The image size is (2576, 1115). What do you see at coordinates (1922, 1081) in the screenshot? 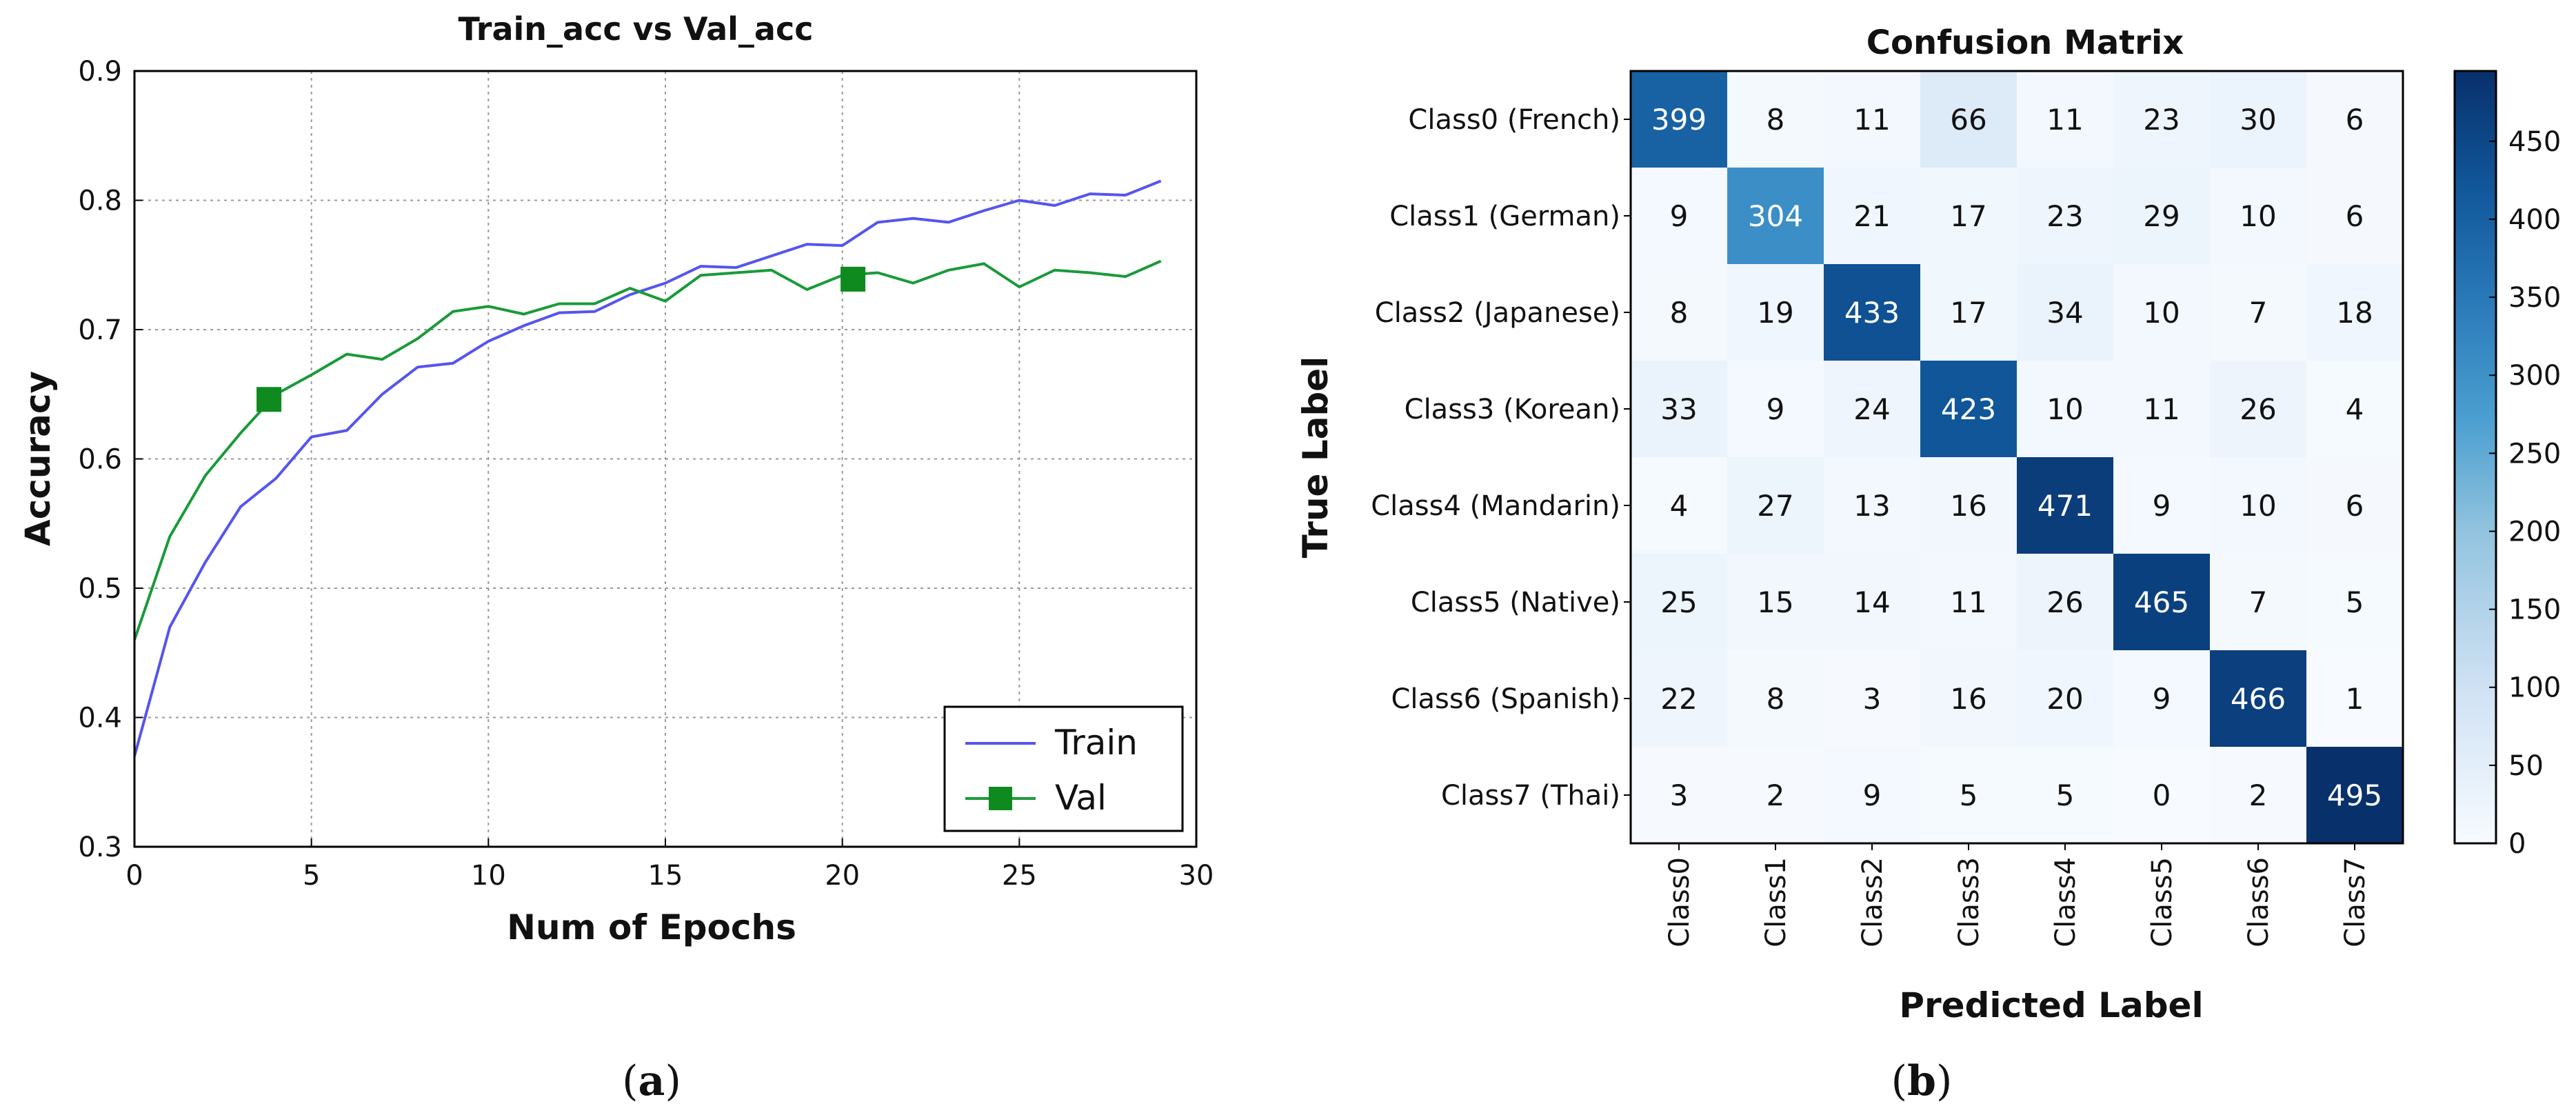
I see `panel-label-b: (b)` at bounding box center [1922, 1081].